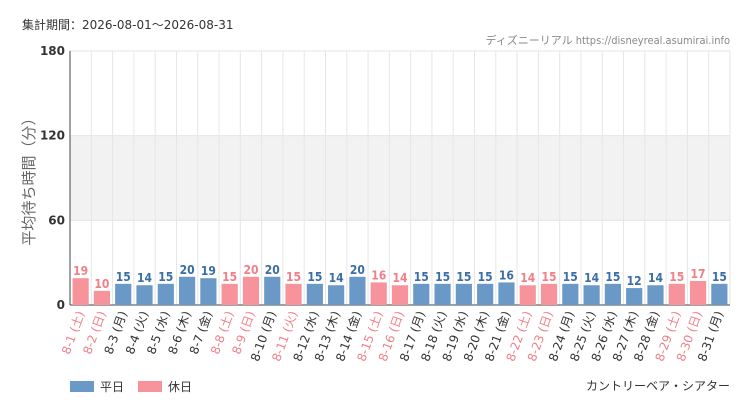 This screenshot has width=750, height=410. Describe the element at coordinates (150, 386) in the screenshot. I see `legend-swatch-holiday` at that location.